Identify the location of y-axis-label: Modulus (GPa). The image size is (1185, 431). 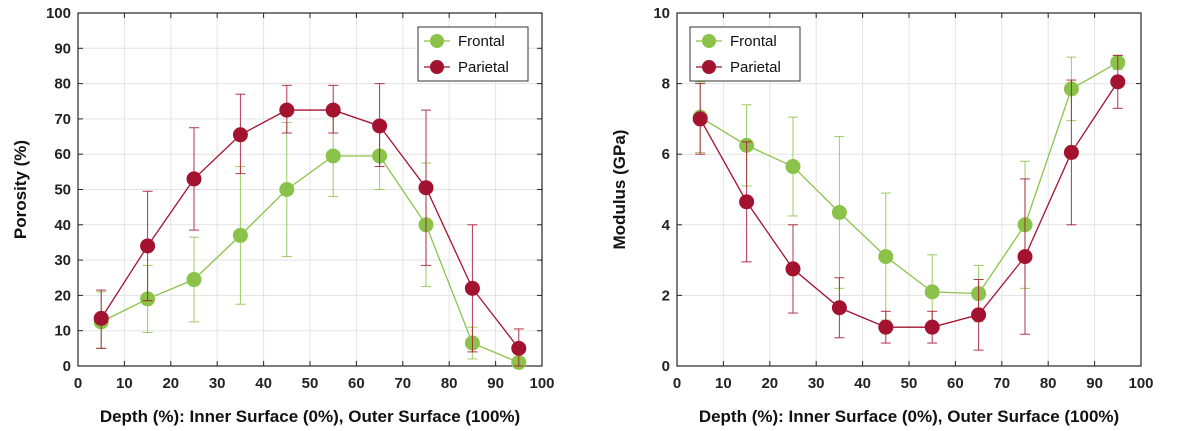
(619, 190).